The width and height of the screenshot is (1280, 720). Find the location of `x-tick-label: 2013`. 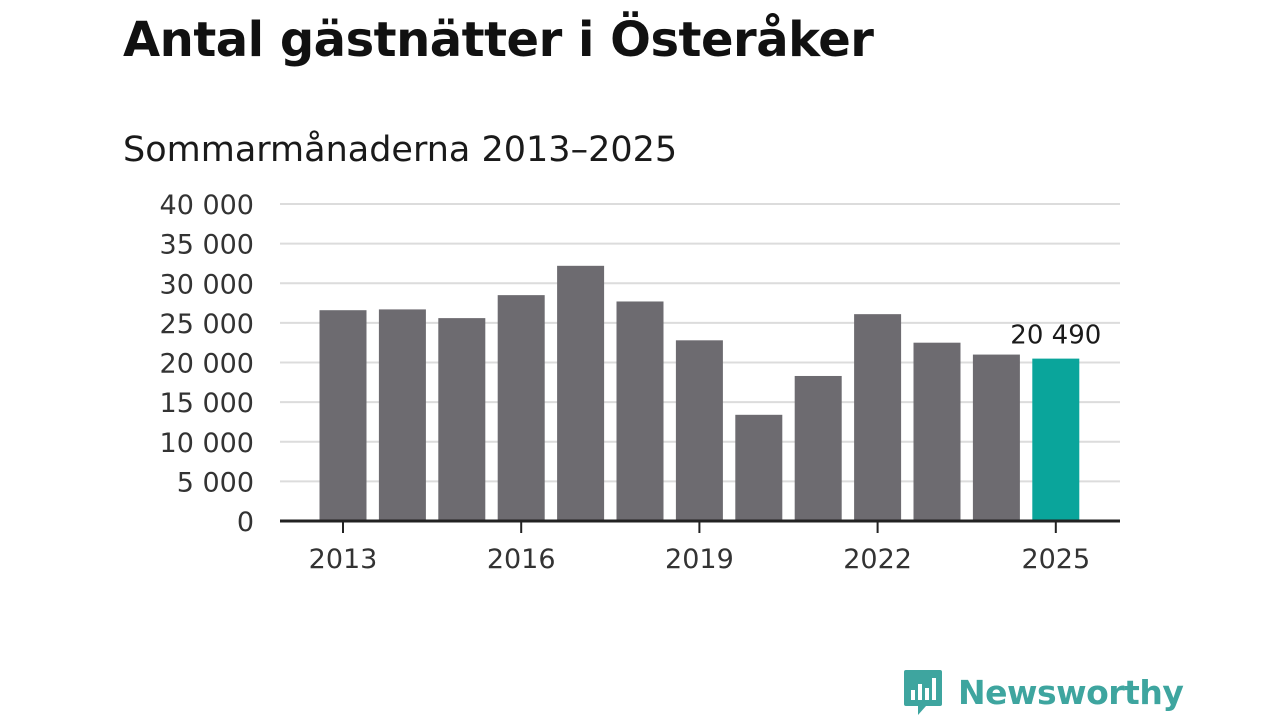

x-tick-label: 2013 is located at coordinates (343, 559).